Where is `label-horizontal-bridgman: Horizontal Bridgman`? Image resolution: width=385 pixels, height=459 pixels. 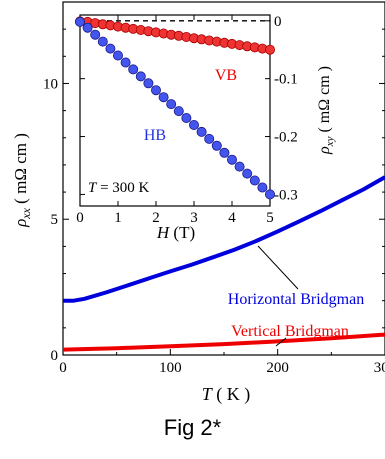
label-horizontal-bridgman: Horizontal Bridgman is located at coordinates (296, 299).